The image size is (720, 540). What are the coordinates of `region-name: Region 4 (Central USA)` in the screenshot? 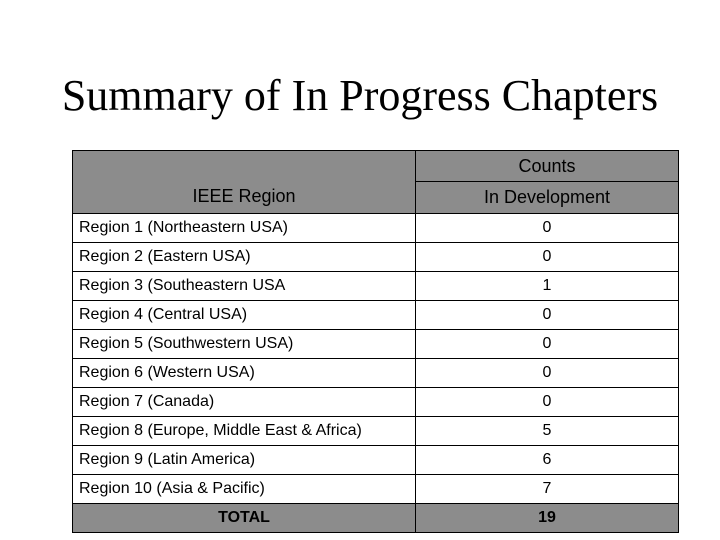 It's located at (244, 315).